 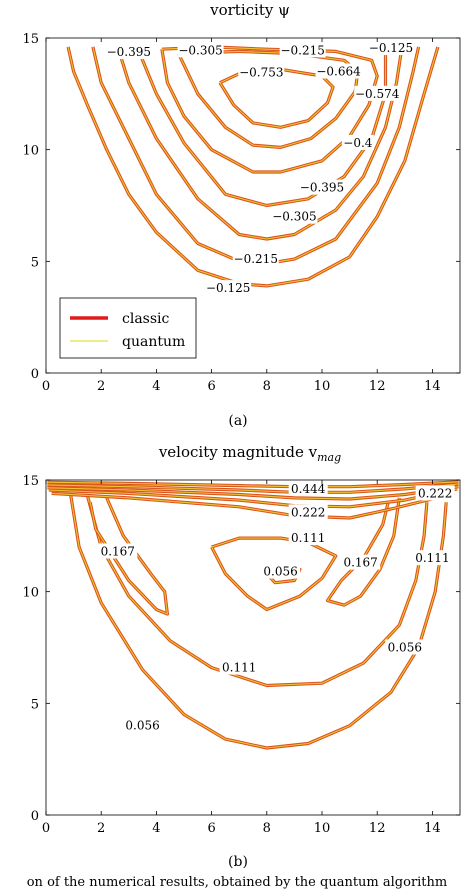 I want to click on legend-box, so click(x=128, y=328).